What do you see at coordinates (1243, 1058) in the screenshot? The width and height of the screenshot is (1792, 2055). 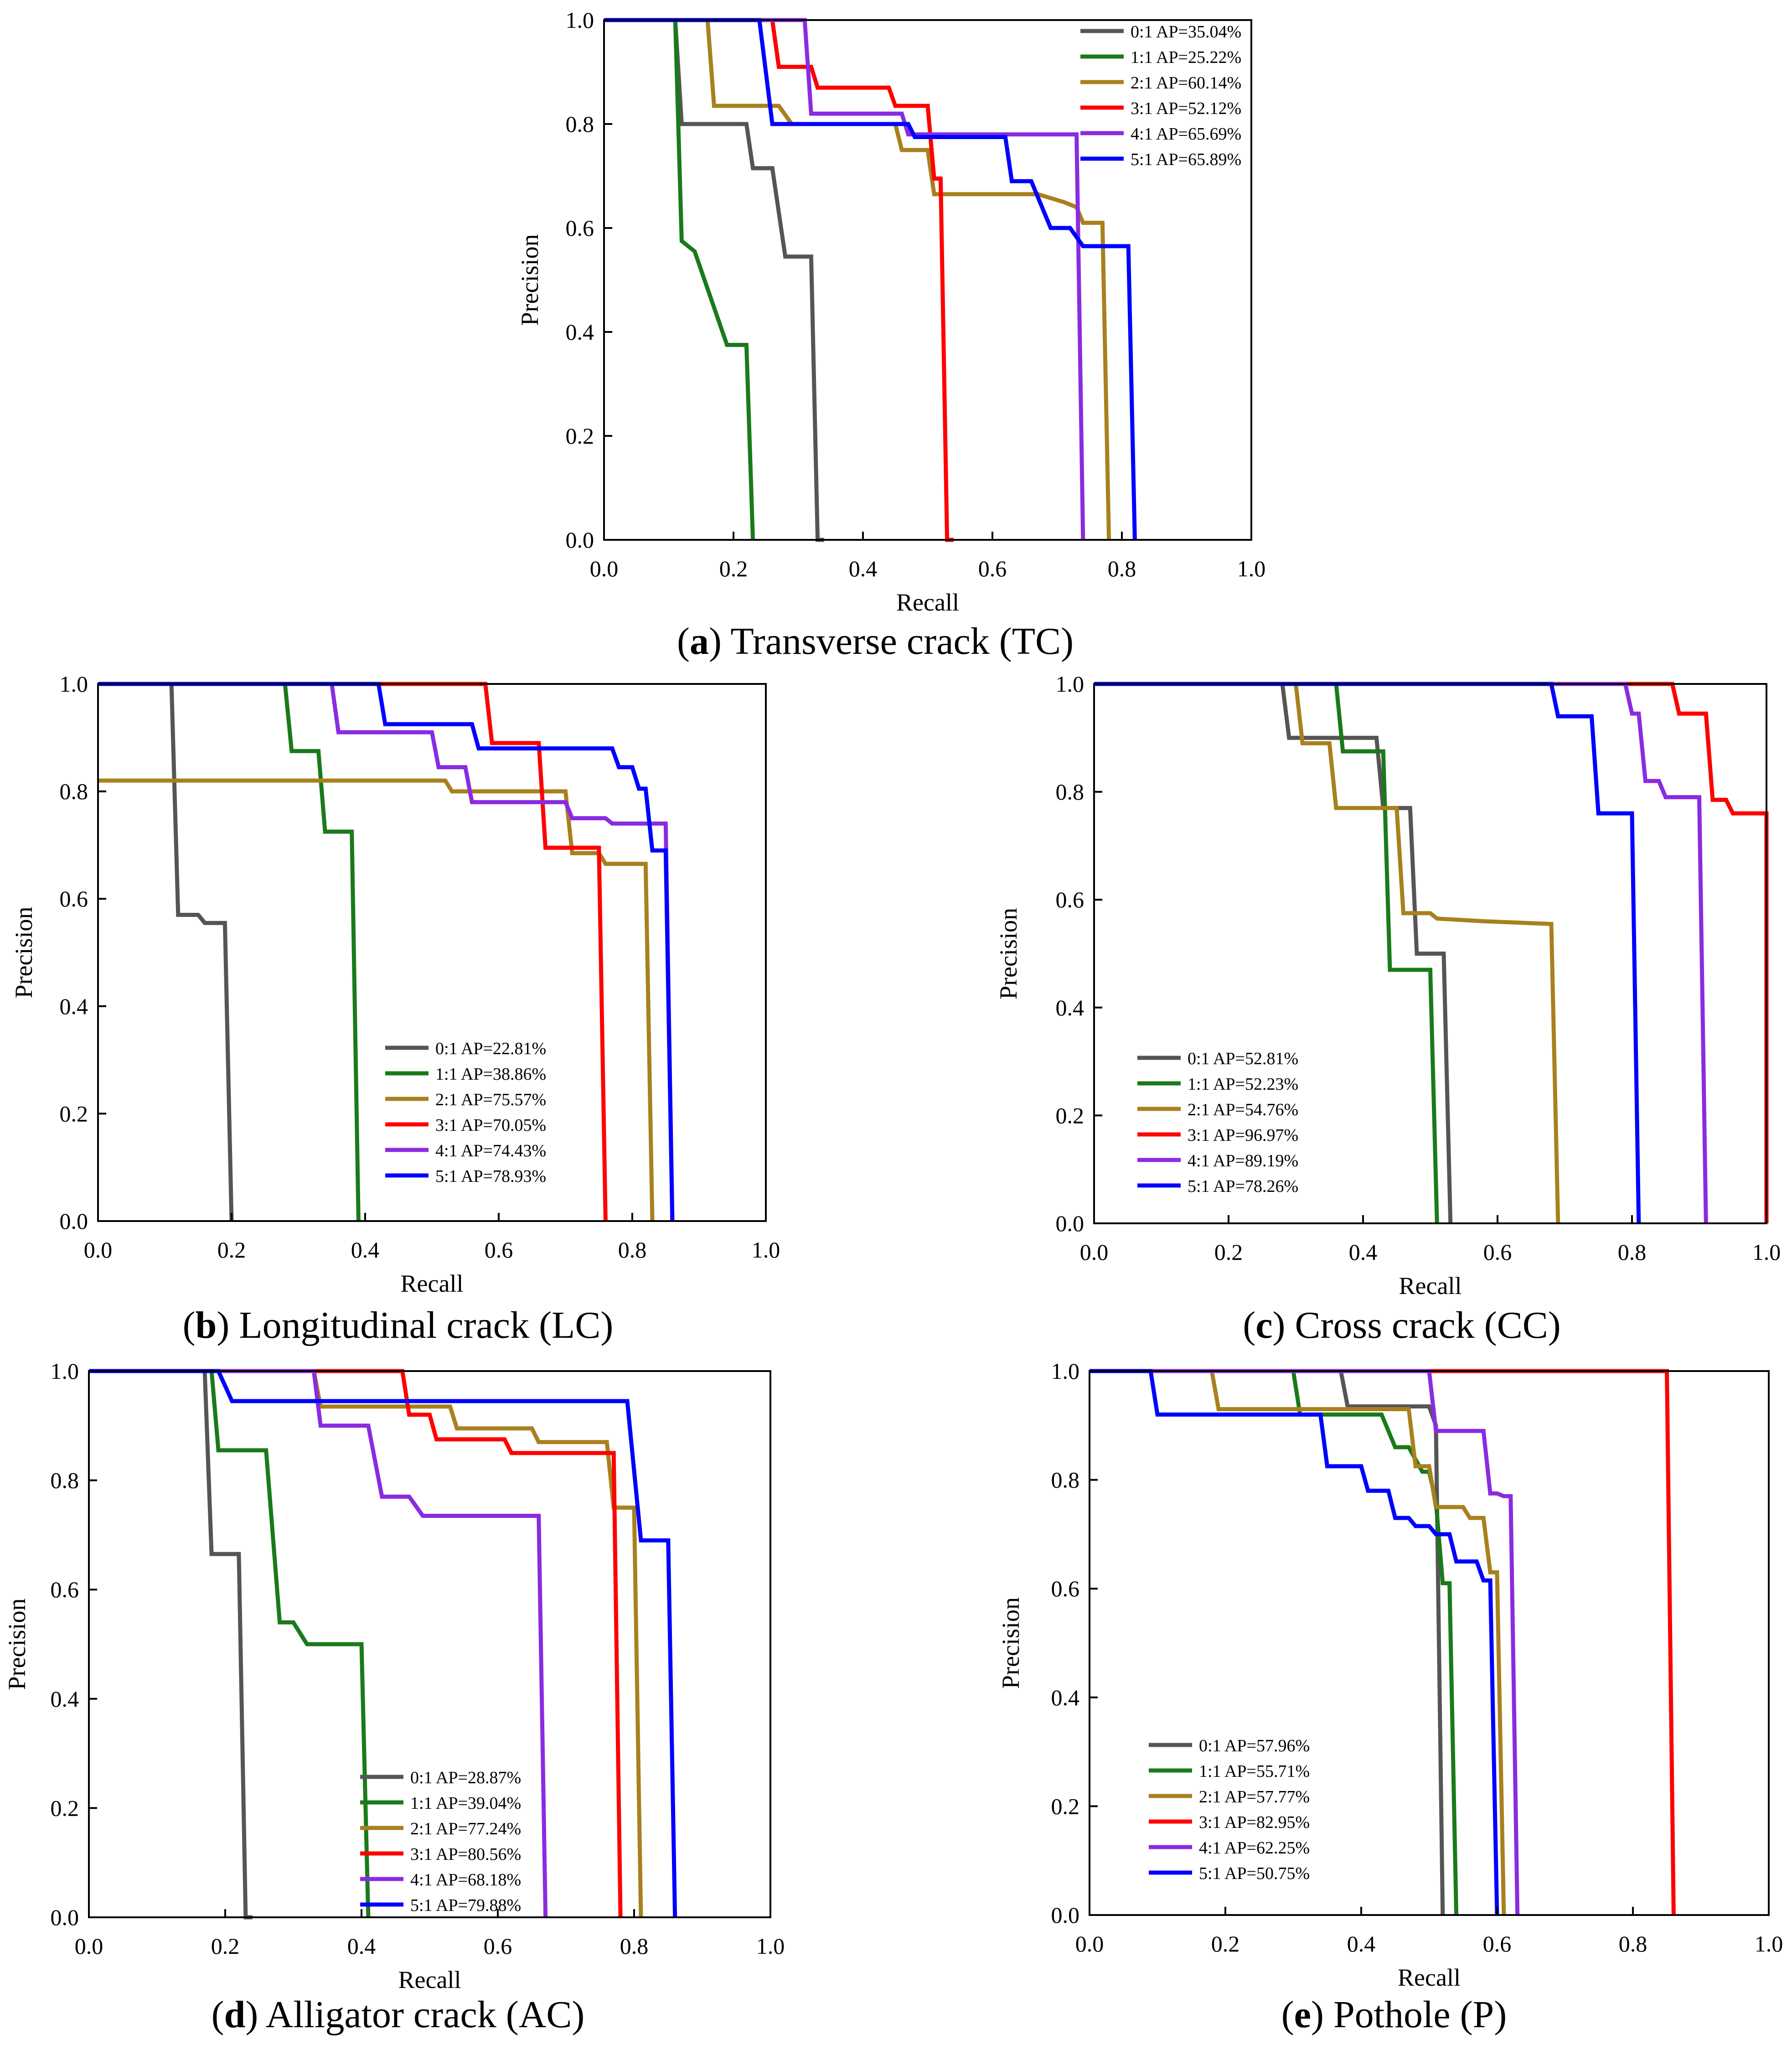 I see `legend-entry: 0:1 AP=52.81%` at bounding box center [1243, 1058].